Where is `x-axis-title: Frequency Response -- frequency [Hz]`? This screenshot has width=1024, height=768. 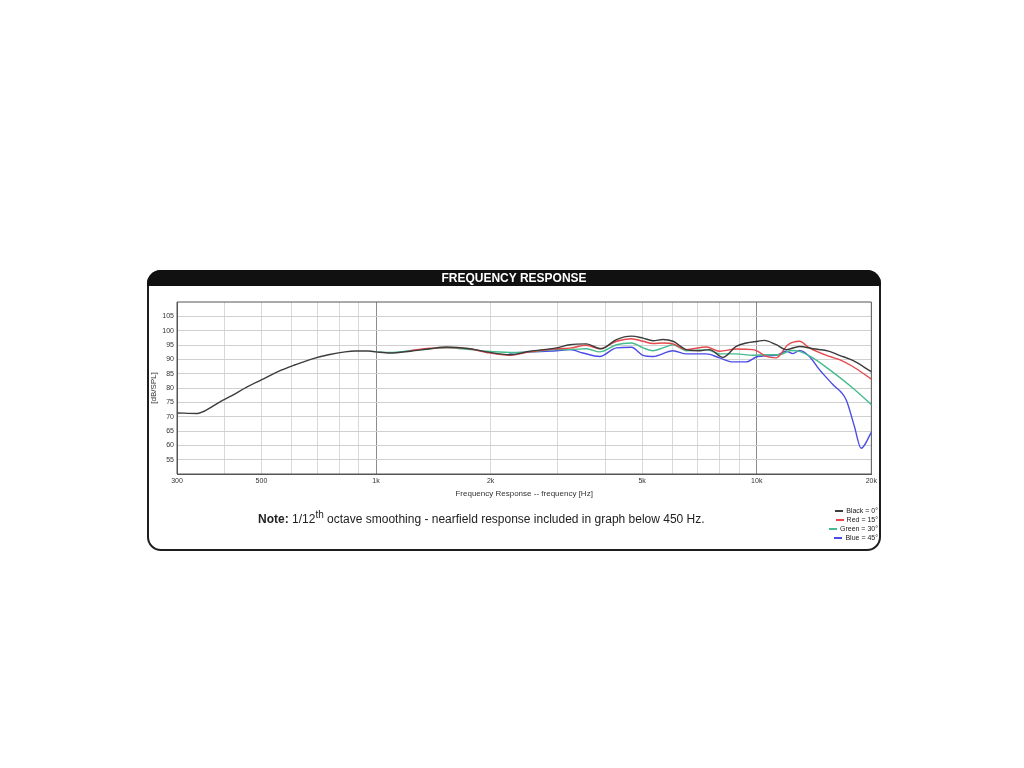 x-axis-title: Frequency Response -- frequency [Hz] is located at coordinates (524, 494).